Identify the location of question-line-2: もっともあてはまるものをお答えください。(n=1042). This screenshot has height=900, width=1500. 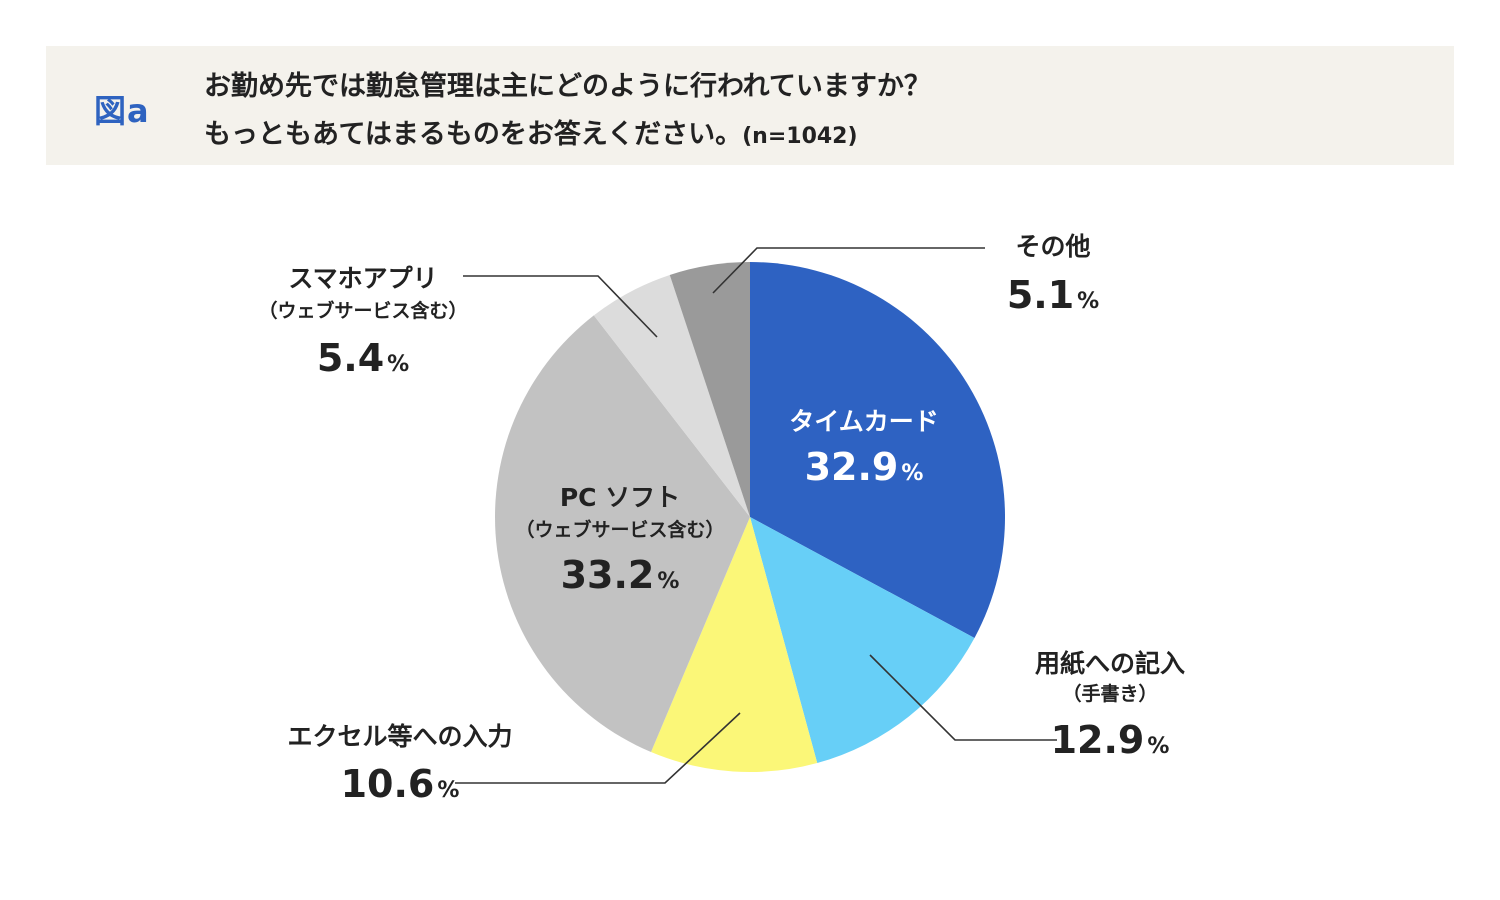
(531, 131).